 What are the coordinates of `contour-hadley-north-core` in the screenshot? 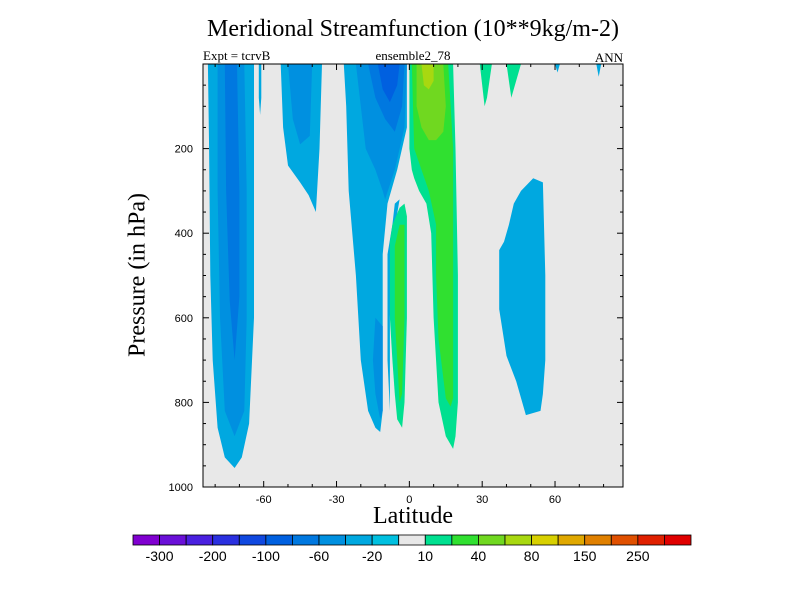 It's located at (427, 77).